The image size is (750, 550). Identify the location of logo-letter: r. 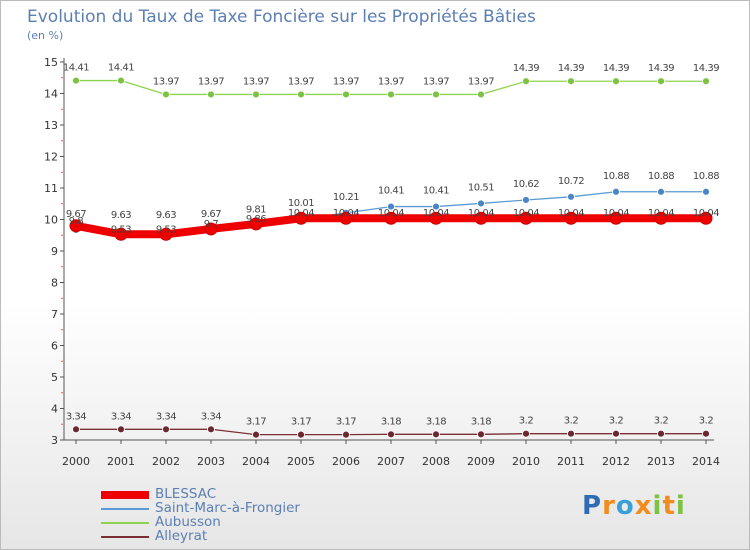
(609, 506).